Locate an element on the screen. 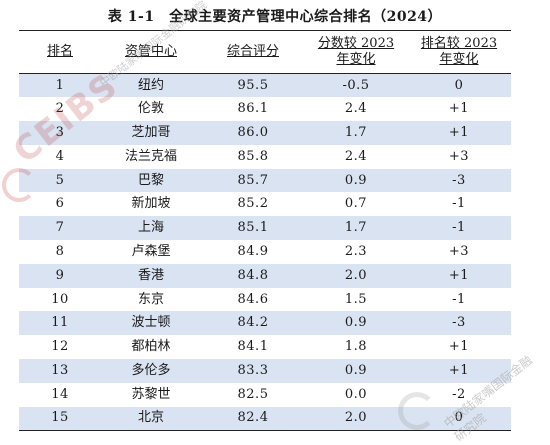  cell-score: 83.3 is located at coordinates (253, 370).